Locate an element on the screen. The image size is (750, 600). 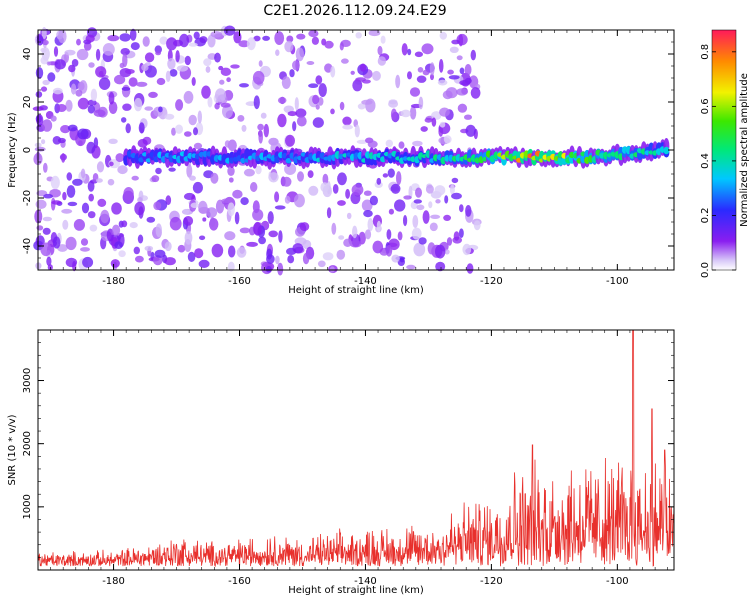
colorbar-label: Normalized spectral amplitude is located at coordinates (744, 150).